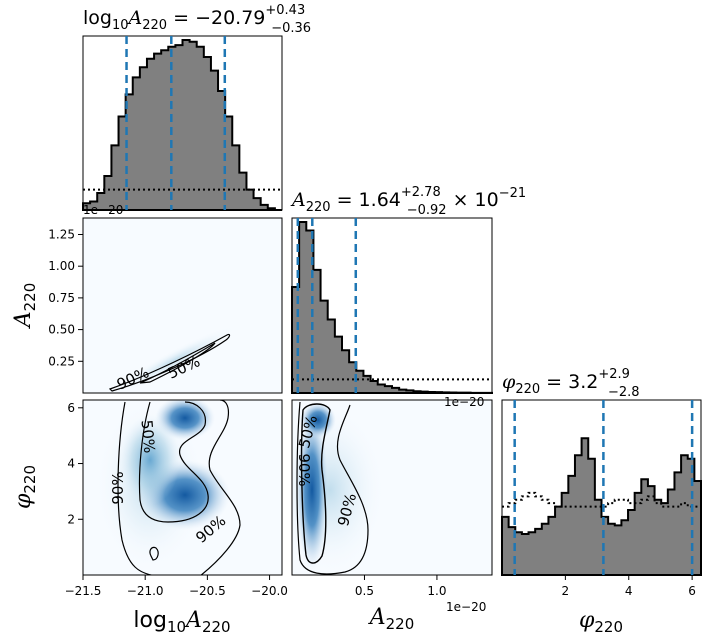 The width and height of the screenshot is (712, 642). What do you see at coordinates (182, 125) in the screenshot?
I see `histogram-log10A` at bounding box center [182, 125].